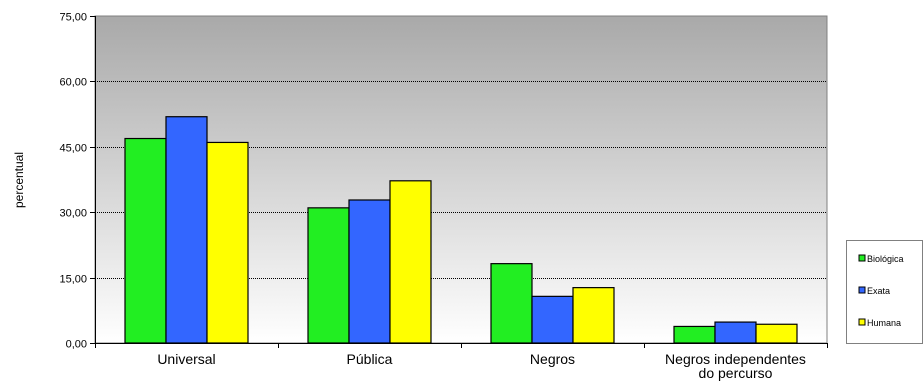  What do you see at coordinates (370, 359) in the screenshot?
I see `x-tick-label: Pública` at bounding box center [370, 359].